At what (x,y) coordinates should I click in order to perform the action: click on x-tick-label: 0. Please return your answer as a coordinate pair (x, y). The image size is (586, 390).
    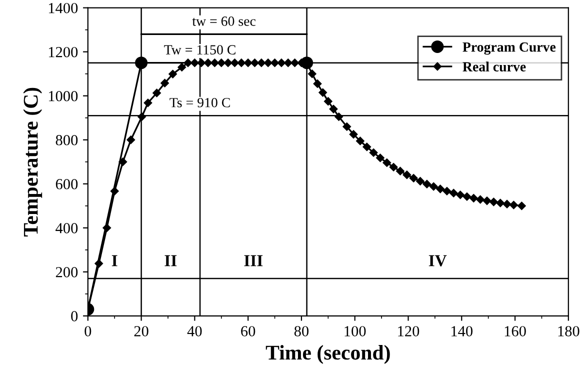
    Looking at the image, I should click on (88, 331).